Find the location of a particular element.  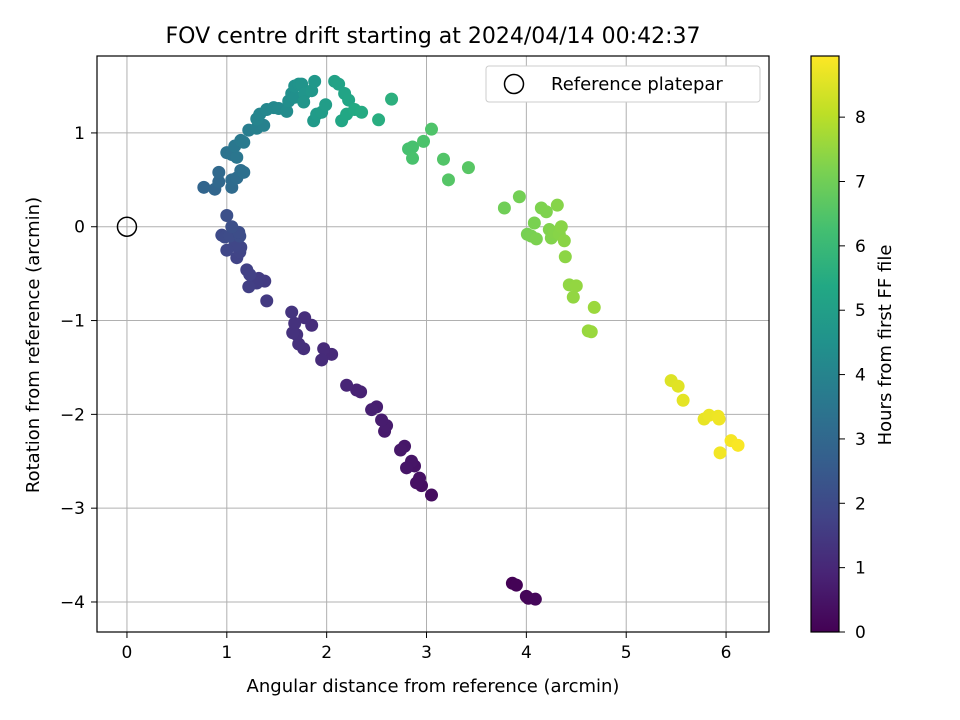

colorbar-frame is located at coordinates (825, 344).